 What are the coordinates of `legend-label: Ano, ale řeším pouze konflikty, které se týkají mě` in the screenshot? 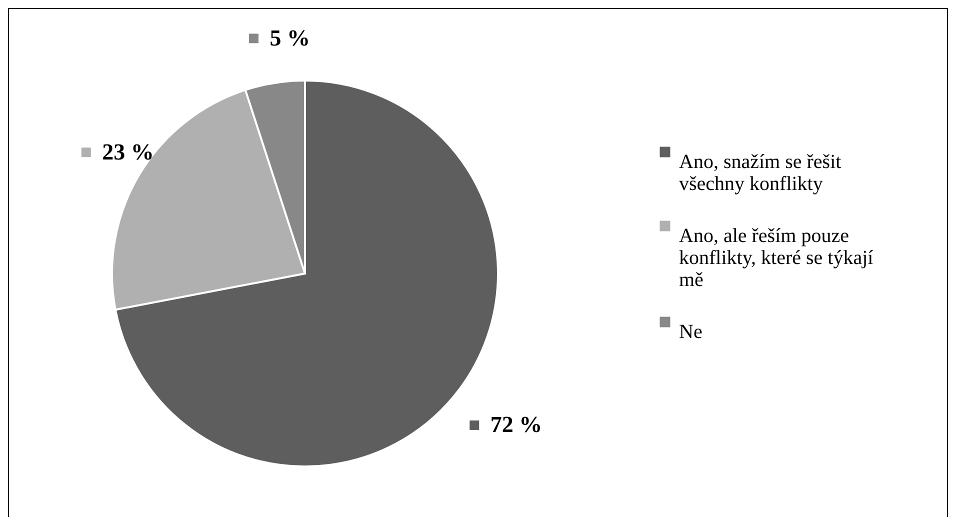 It's located at (776, 258).